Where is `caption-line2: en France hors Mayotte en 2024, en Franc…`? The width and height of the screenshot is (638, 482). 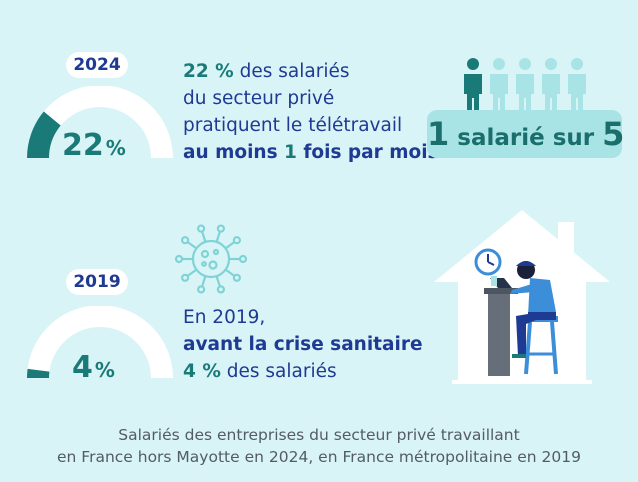
caption-line2: en France hors Mayotte en 2024, en Franc… is located at coordinates (319, 457).